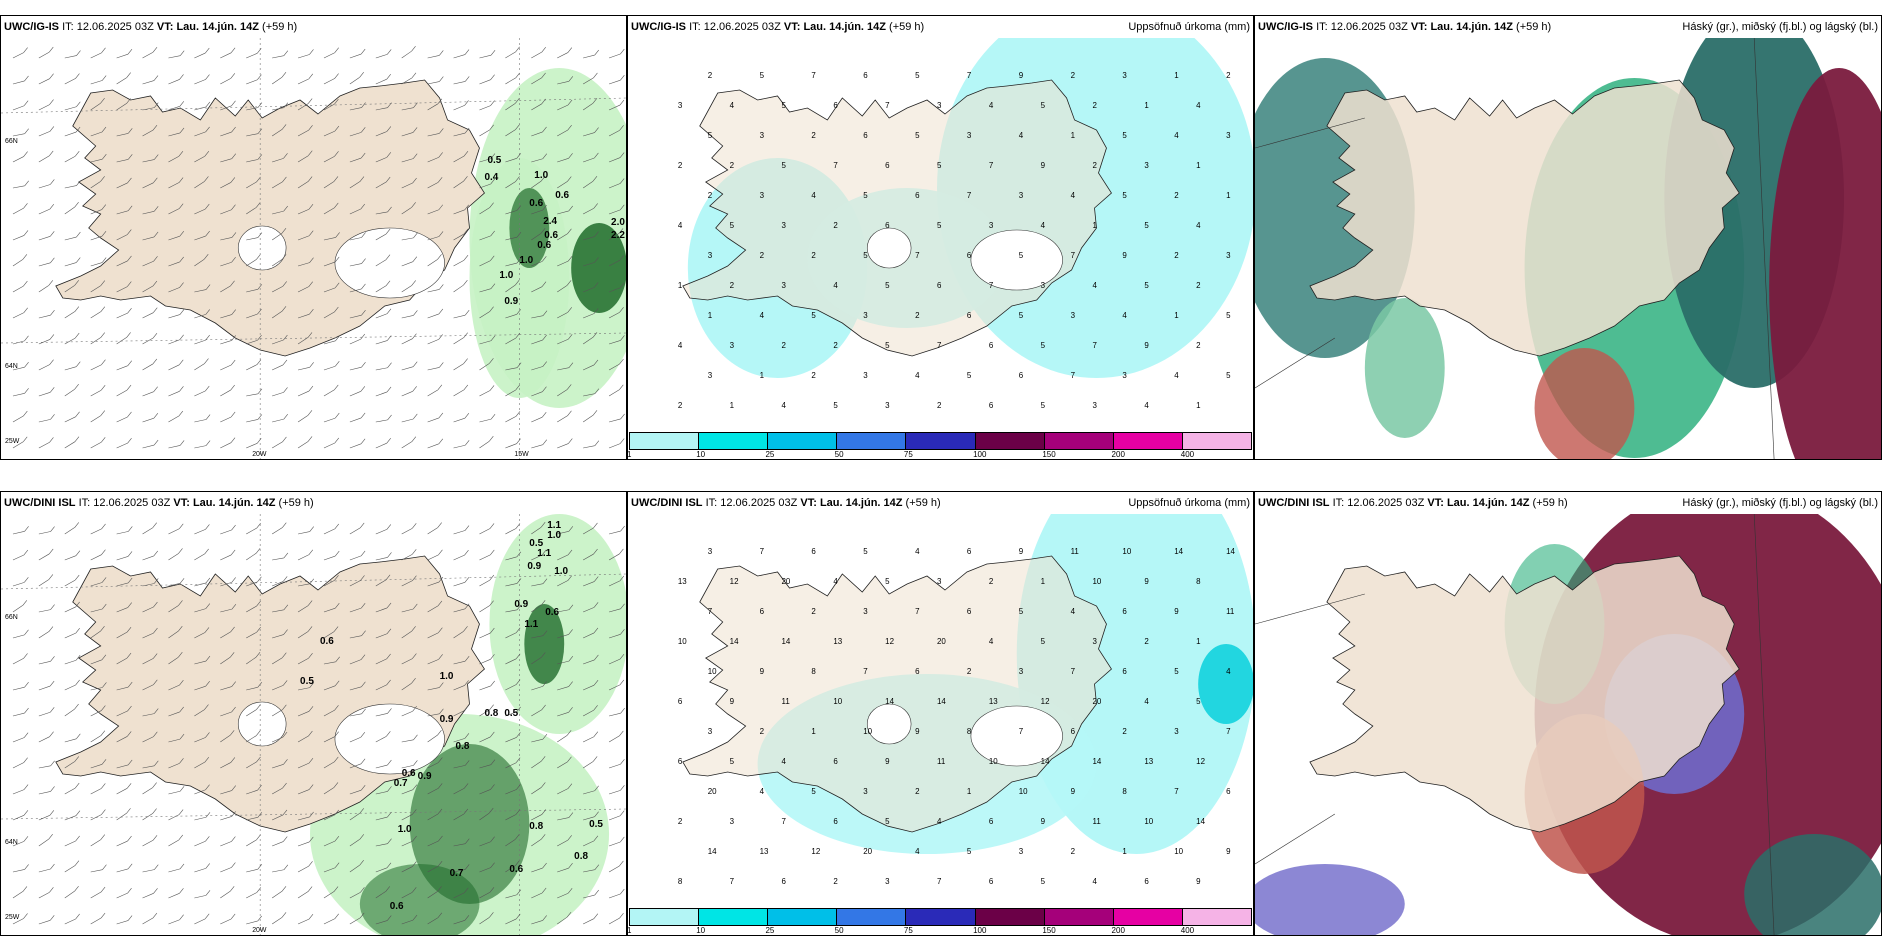 This screenshot has height=950, width=1900. I want to click on grid-label-20w: 20W, so click(259, 454).